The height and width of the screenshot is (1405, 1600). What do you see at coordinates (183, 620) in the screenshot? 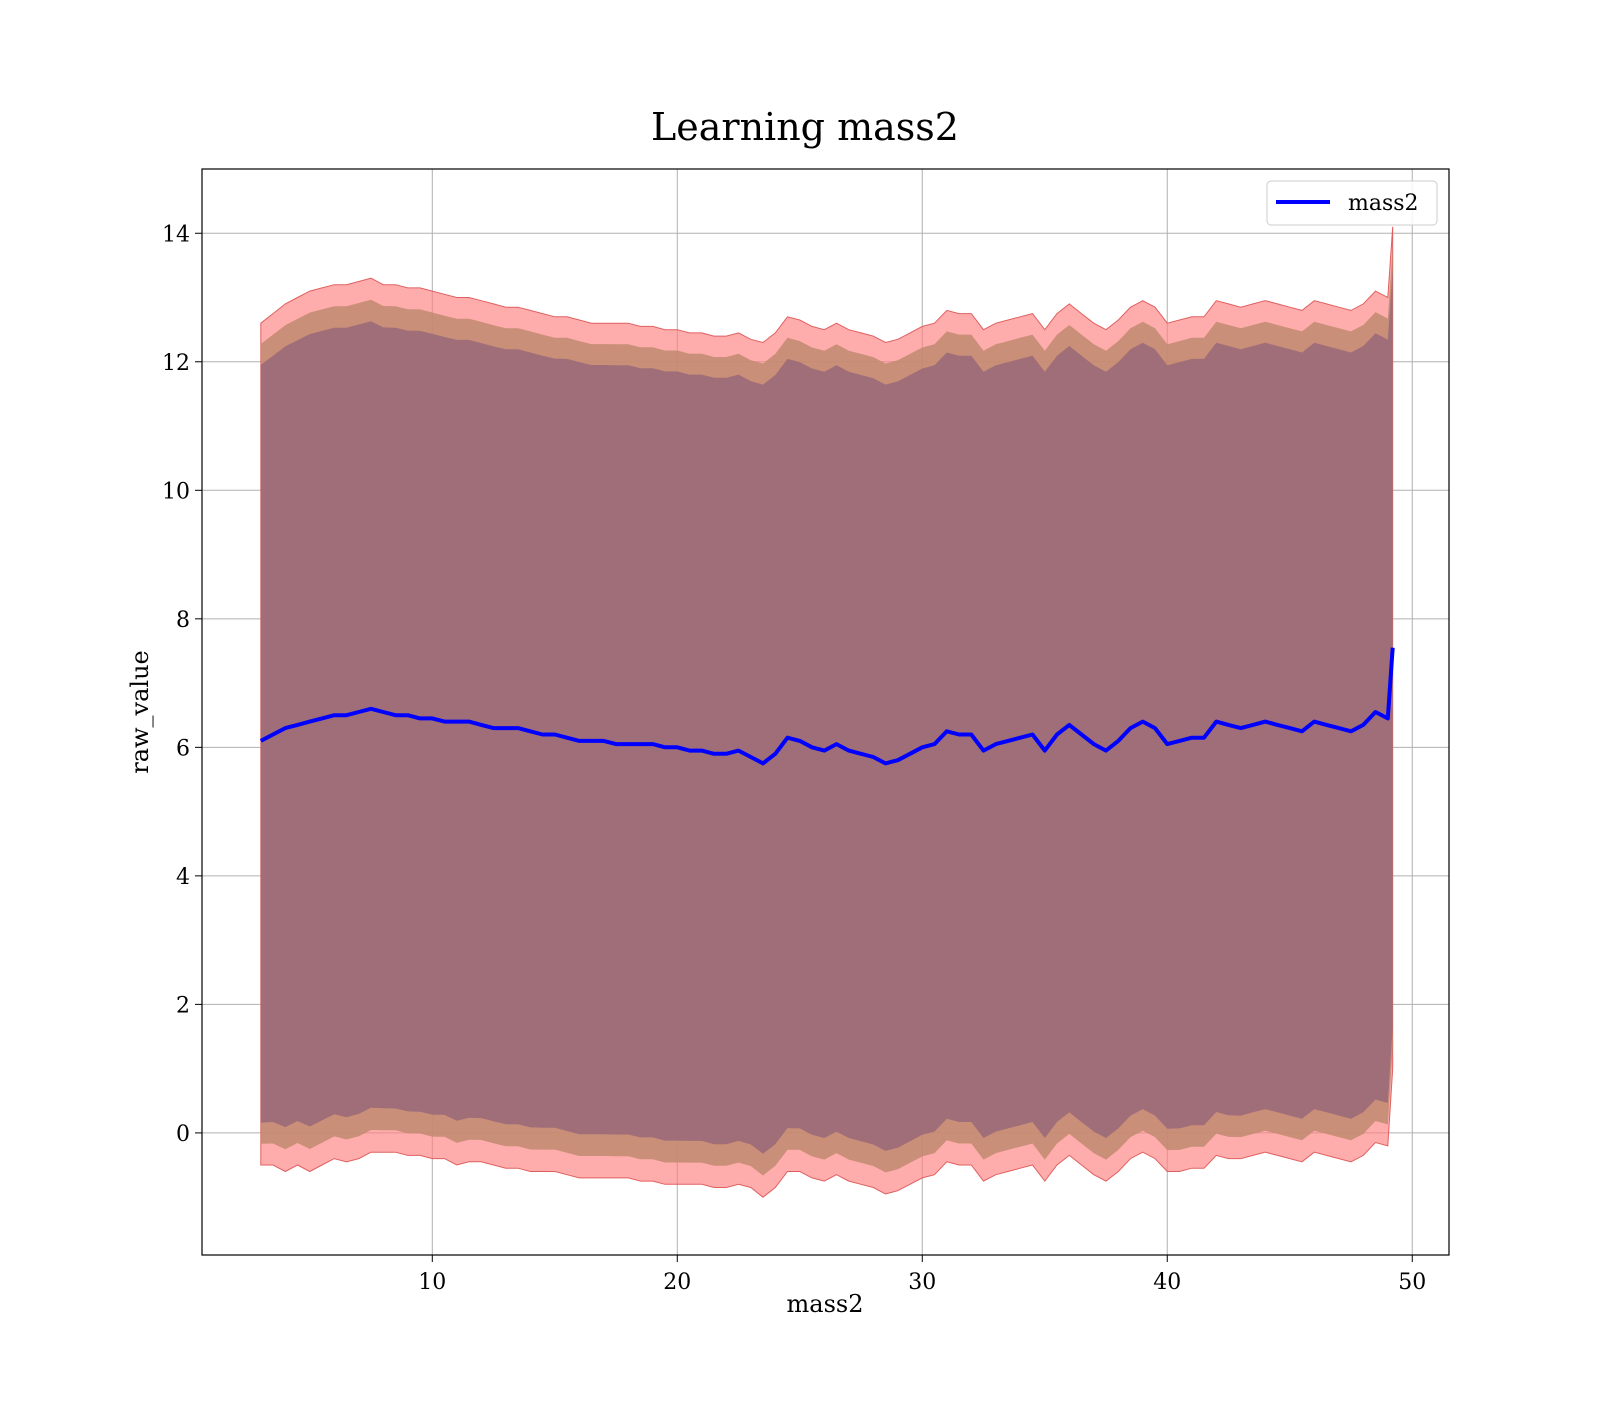
I see `y-tick-label: 8` at bounding box center [183, 620].